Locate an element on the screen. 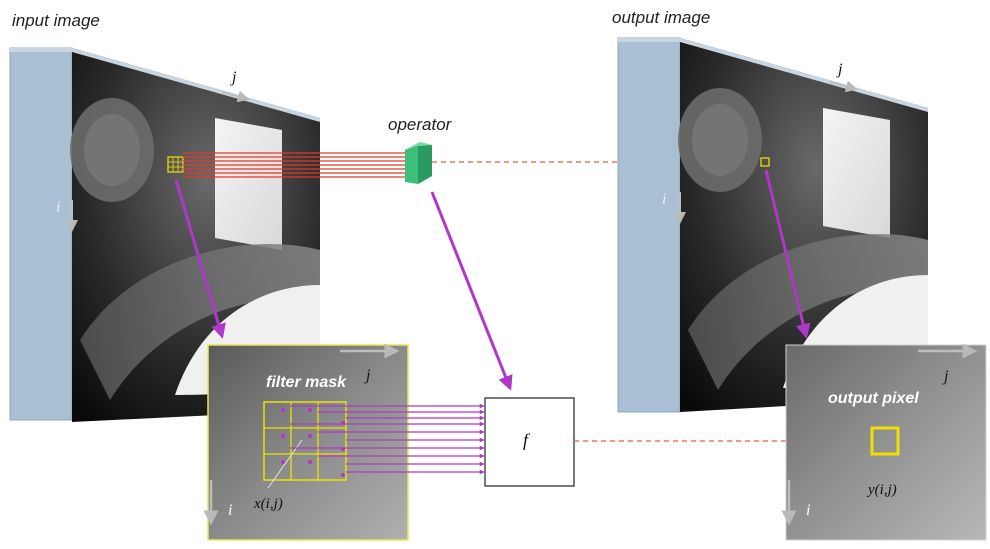 This screenshot has width=990, height=549. filter-mask-panel is located at coordinates (306, 442).